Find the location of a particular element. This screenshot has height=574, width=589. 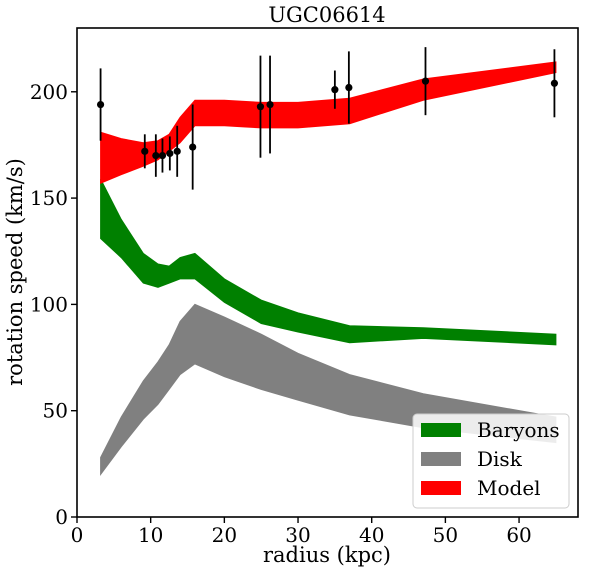

legend-swatch-disk is located at coordinates (441, 459).